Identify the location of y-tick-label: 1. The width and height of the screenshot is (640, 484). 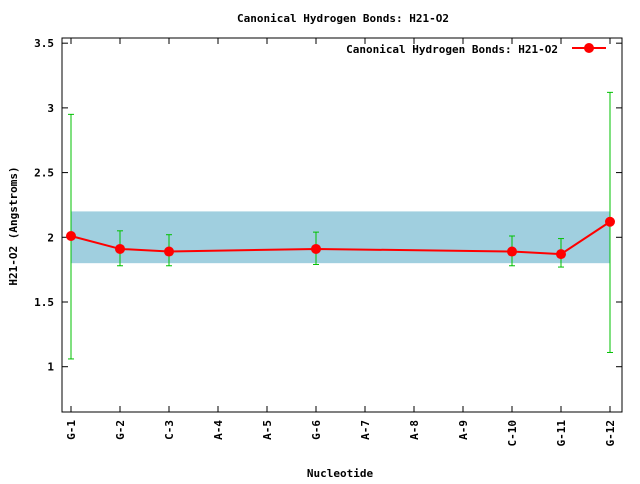
(50, 367).